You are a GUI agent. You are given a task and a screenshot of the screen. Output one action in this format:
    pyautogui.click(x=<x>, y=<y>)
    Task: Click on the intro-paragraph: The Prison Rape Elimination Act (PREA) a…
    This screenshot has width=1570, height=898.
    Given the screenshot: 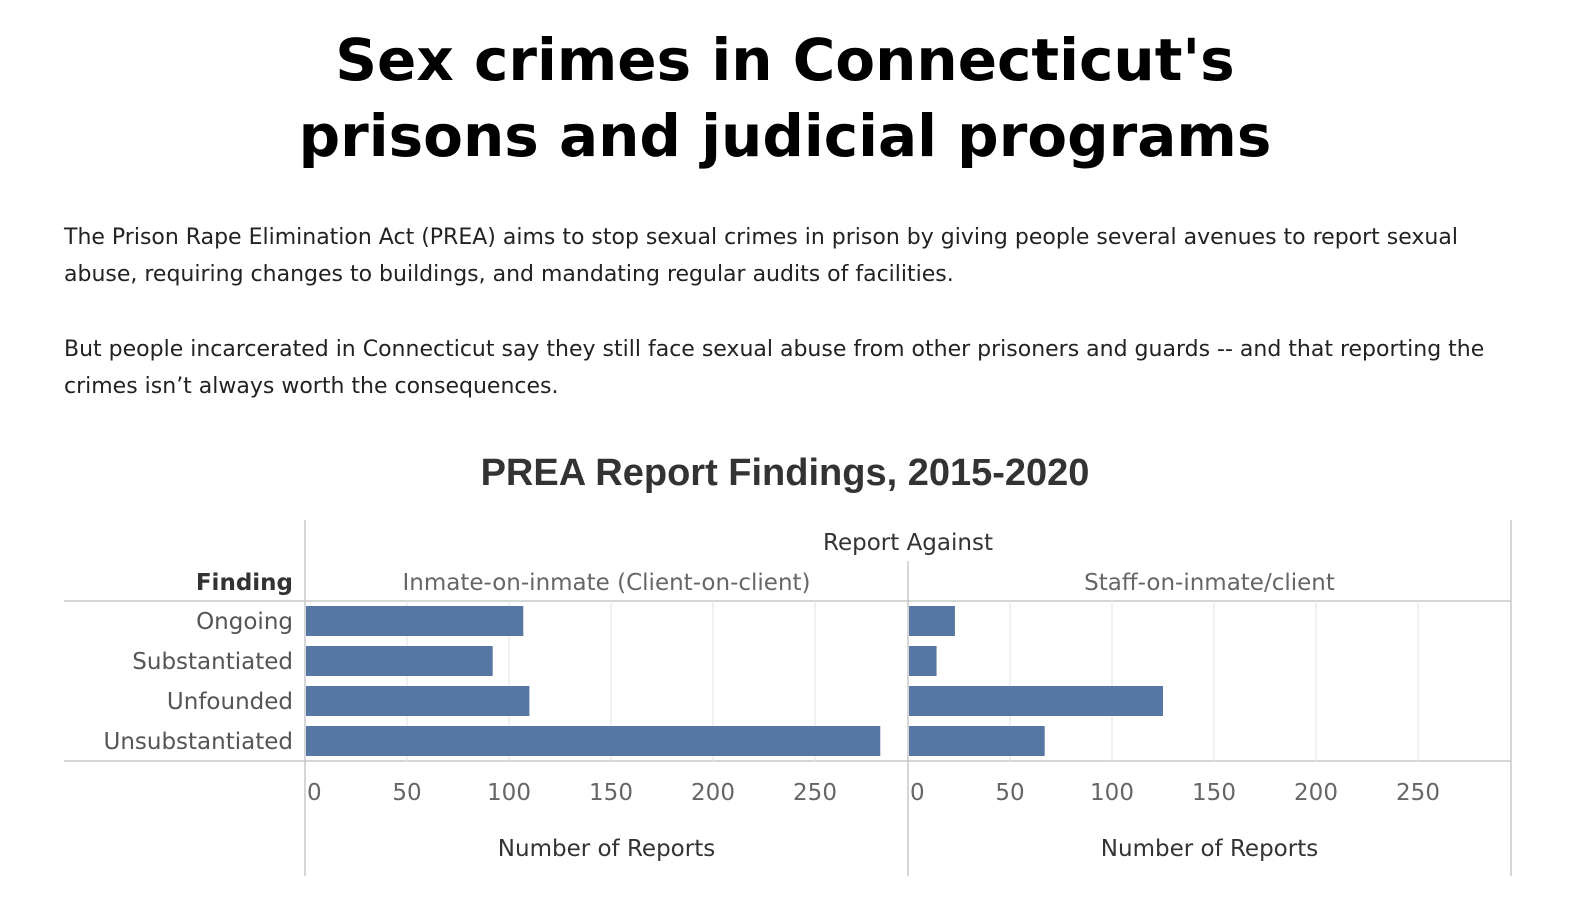 What is the action you would take?
    pyautogui.click(x=761, y=256)
    